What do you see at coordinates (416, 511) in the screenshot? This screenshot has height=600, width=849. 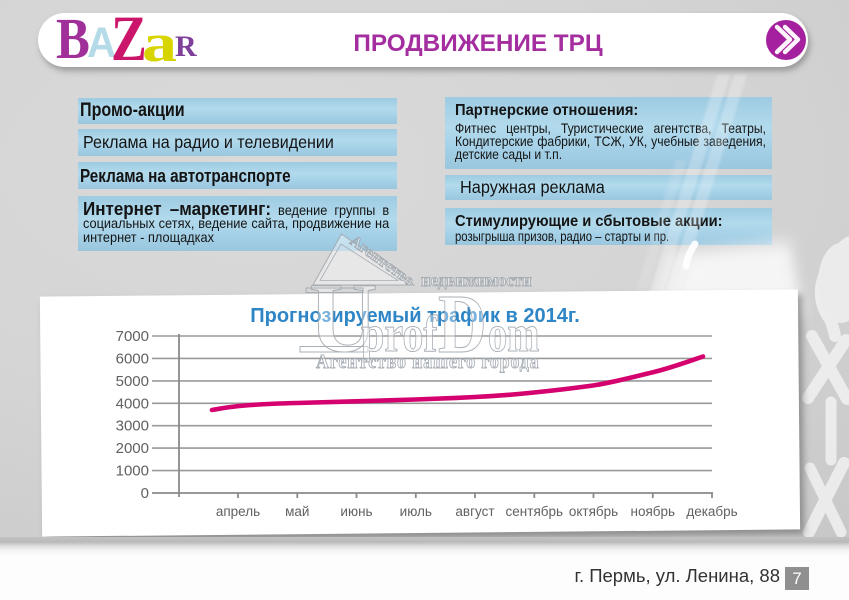 I see `svg-text: июль` at bounding box center [416, 511].